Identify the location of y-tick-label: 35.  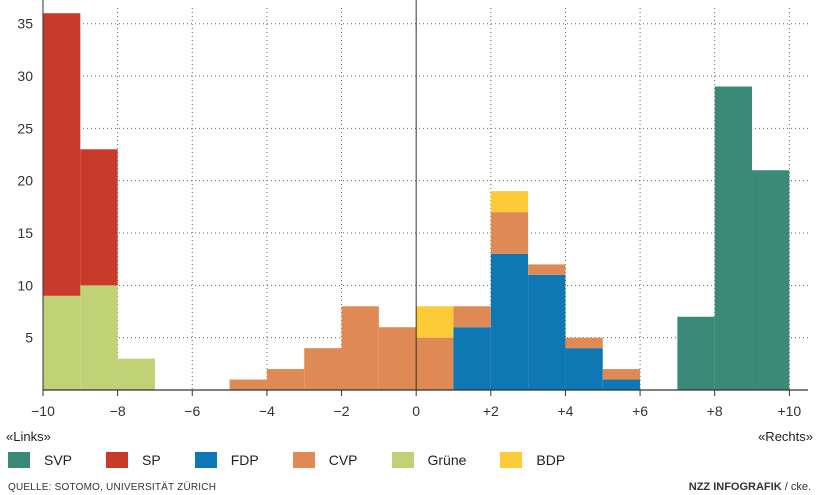
(25, 24).